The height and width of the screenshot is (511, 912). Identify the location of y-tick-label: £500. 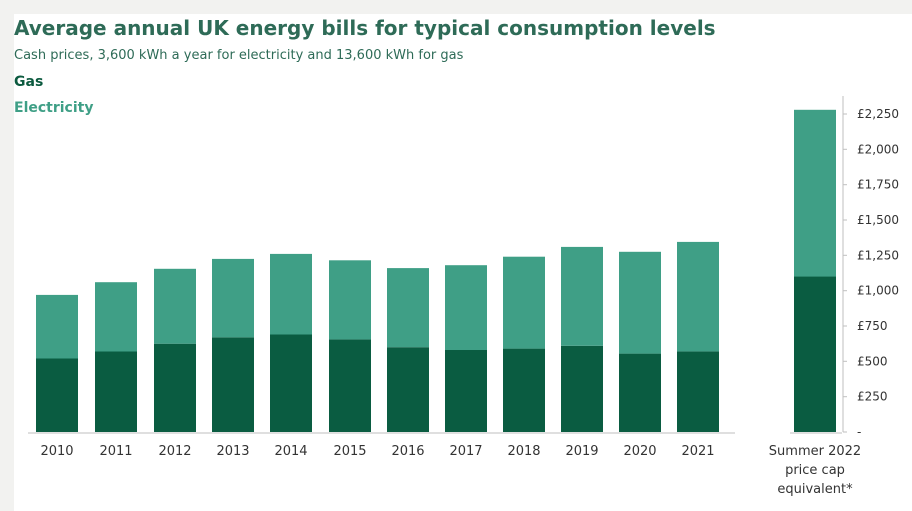
(872, 361).